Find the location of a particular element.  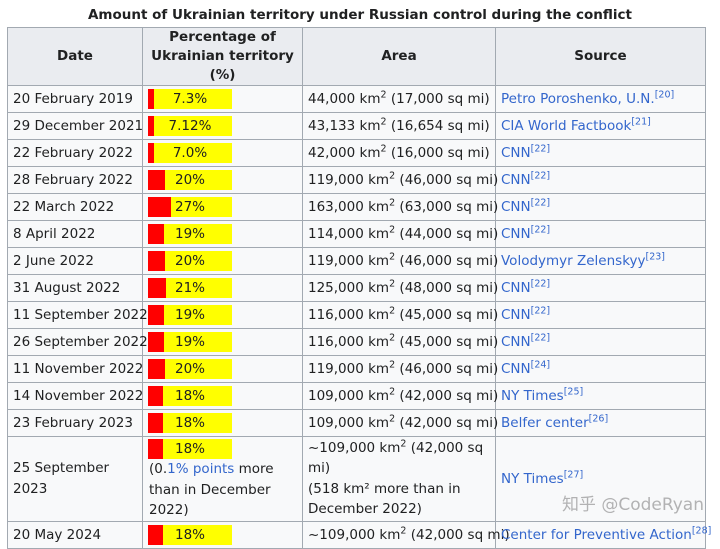

area-km: 43,133 km is located at coordinates (344, 126).